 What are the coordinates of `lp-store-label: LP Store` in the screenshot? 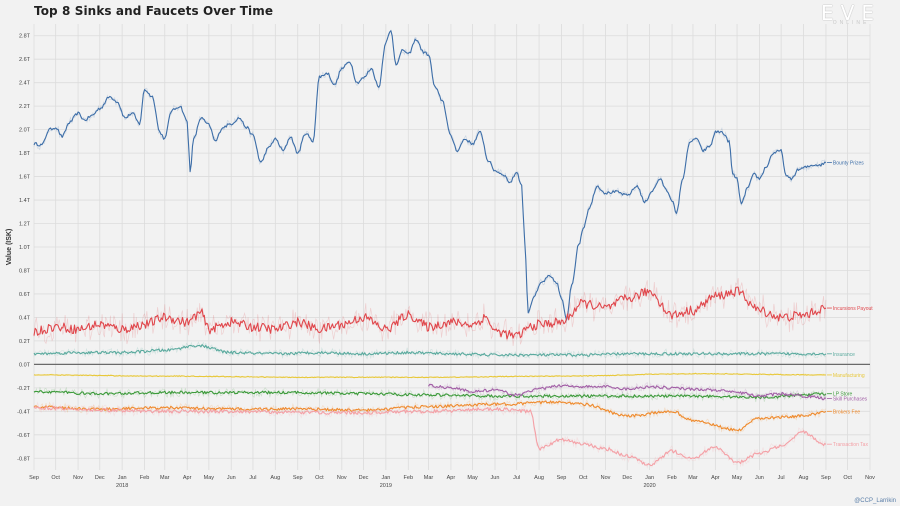 It's located at (843, 395).